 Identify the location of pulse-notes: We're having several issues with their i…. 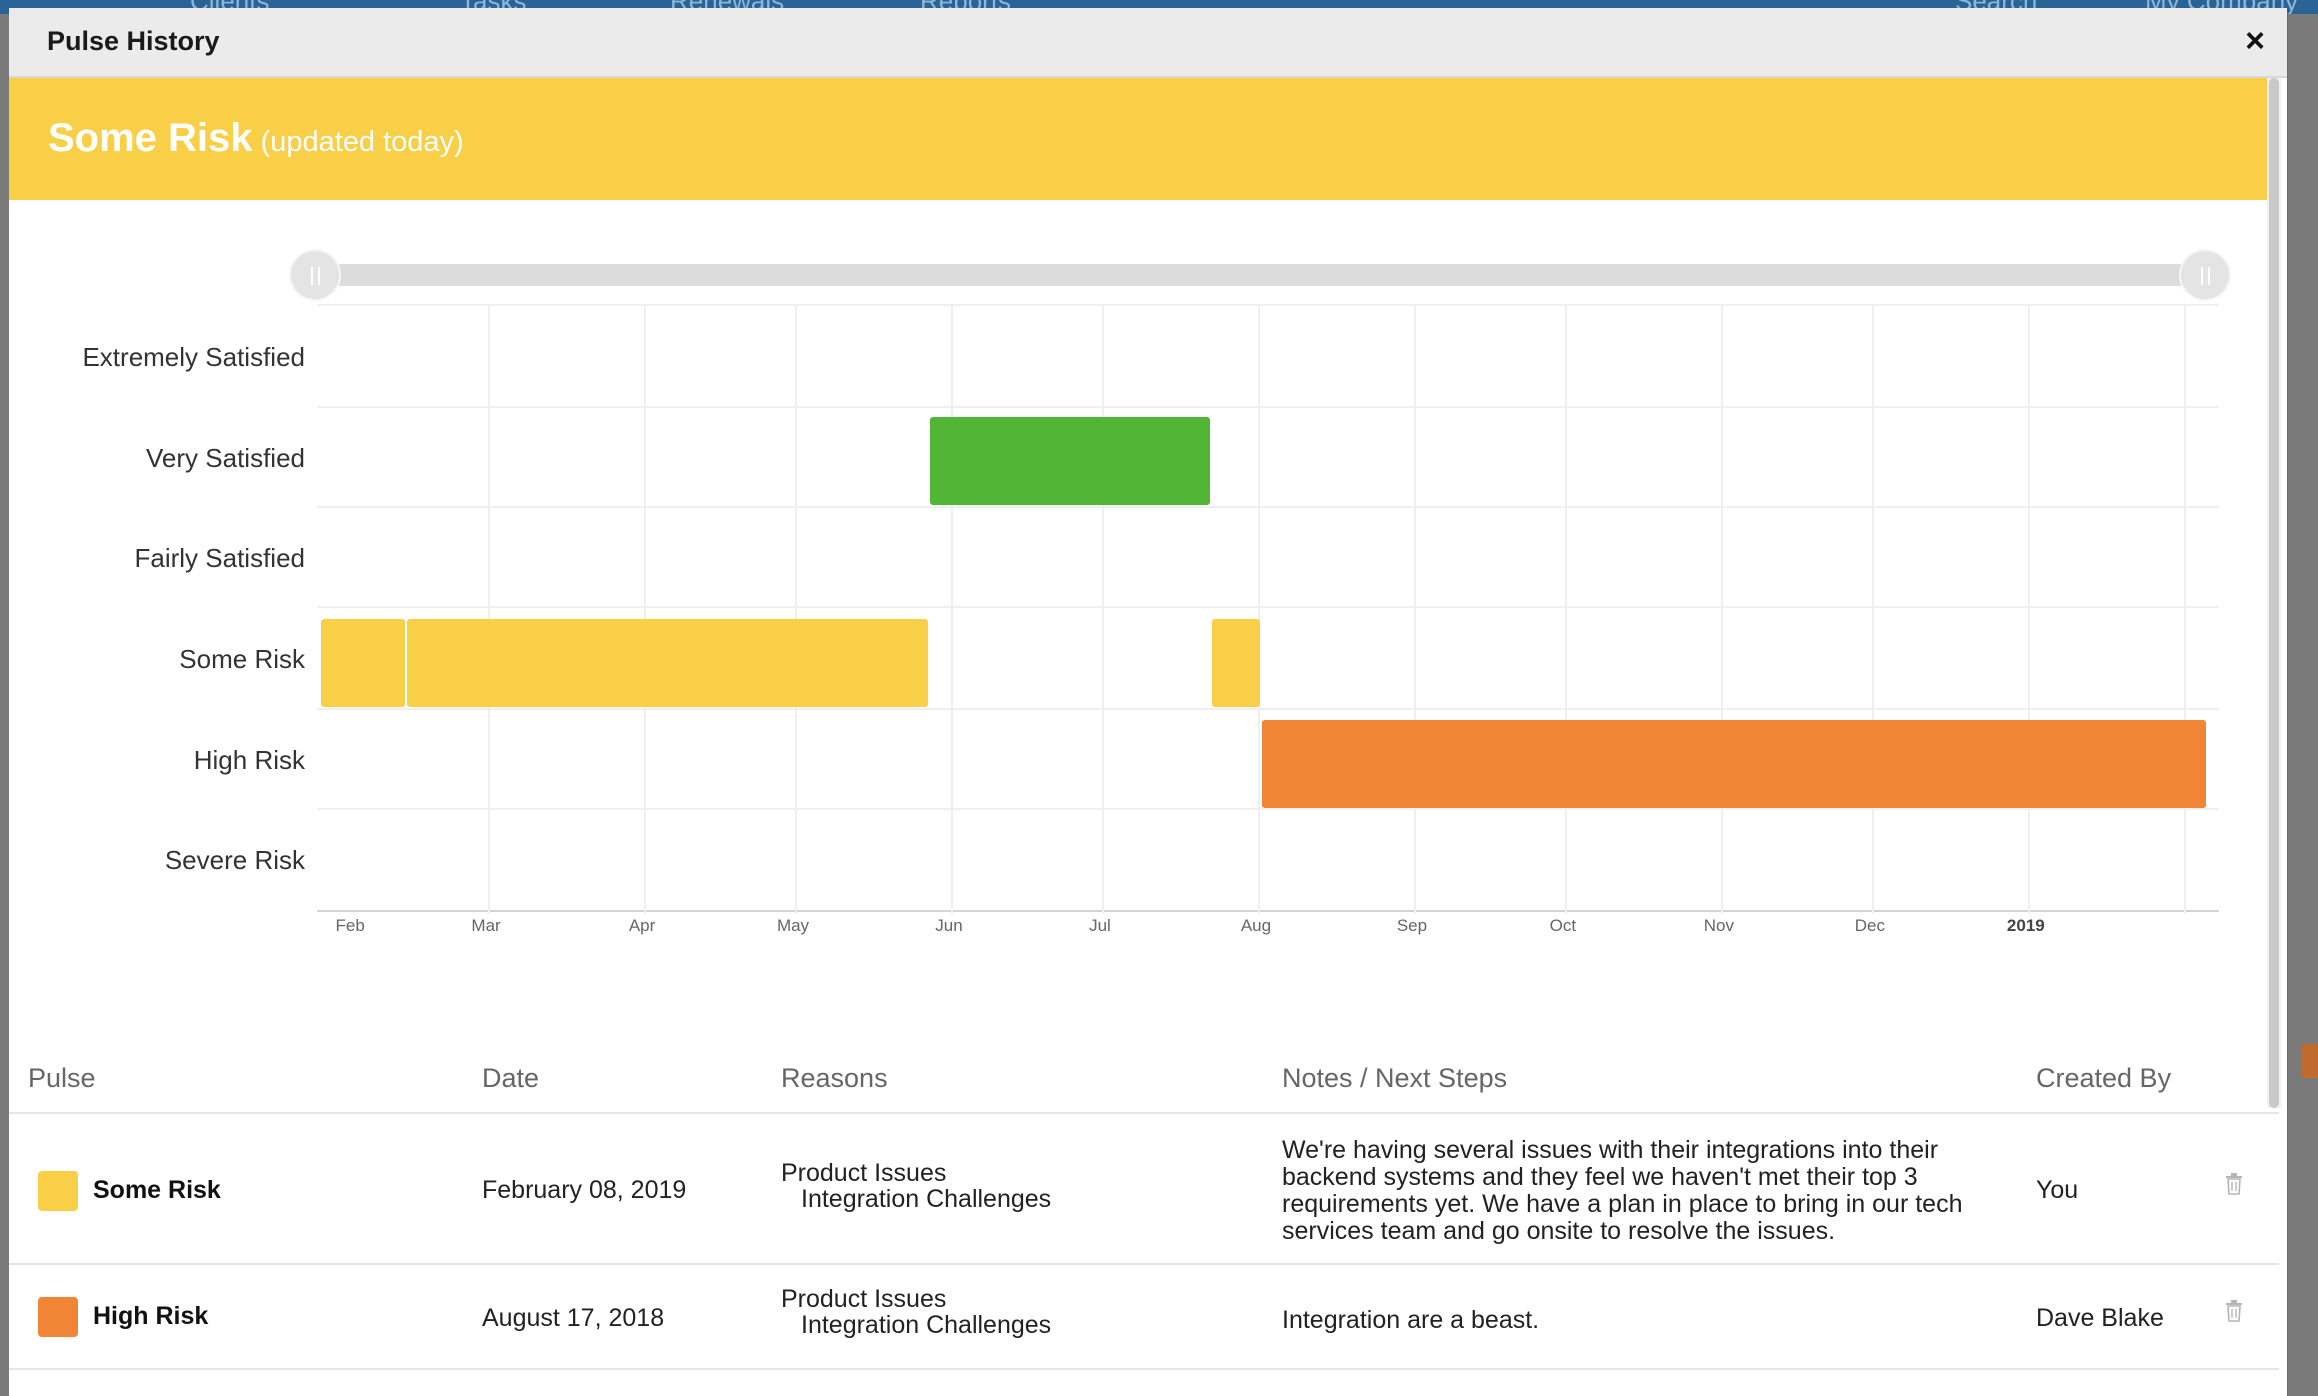
(1622, 1190).